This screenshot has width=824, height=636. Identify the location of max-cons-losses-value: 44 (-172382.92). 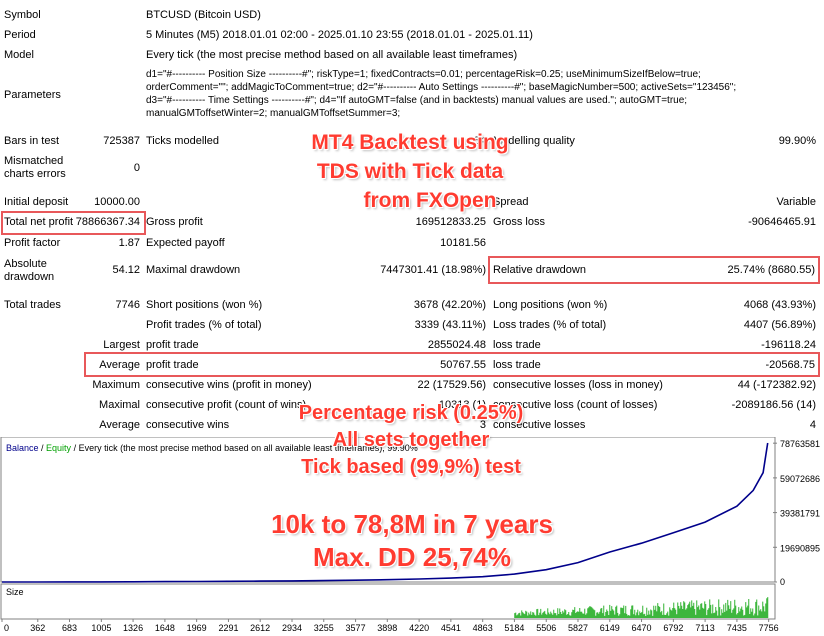
(776, 385).